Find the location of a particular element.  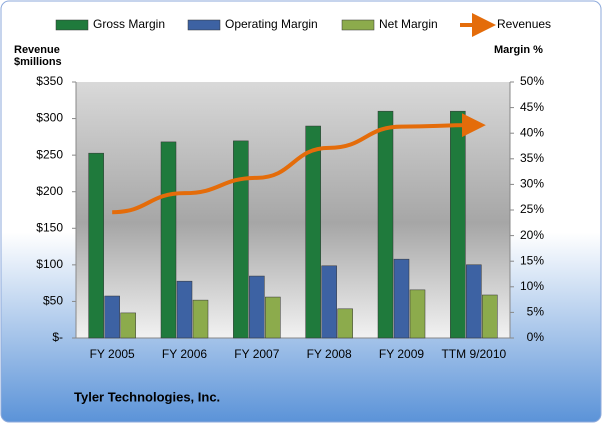

y2-tick-label: 30% is located at coordinates (532, 184).